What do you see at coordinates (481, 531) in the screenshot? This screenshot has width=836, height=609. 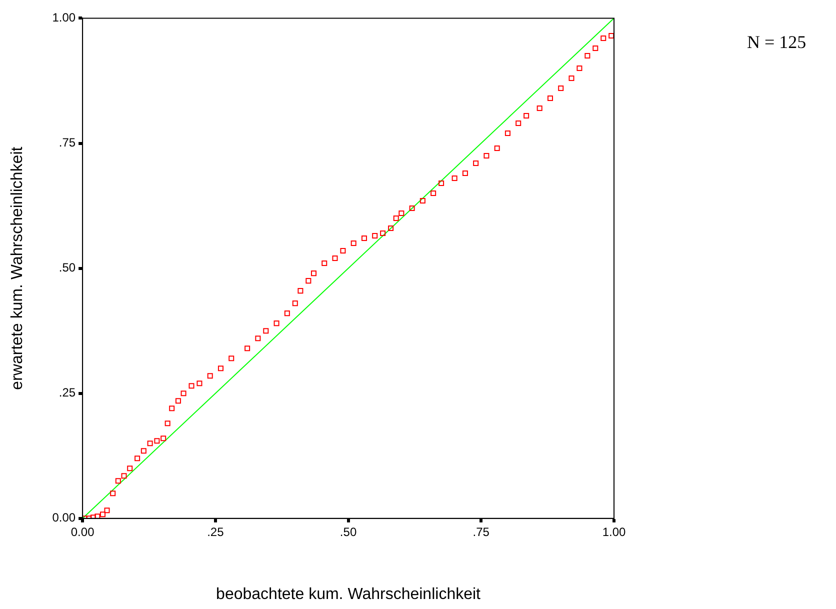 I see `x-tick-label: .75` at bounding box center [481, 531].